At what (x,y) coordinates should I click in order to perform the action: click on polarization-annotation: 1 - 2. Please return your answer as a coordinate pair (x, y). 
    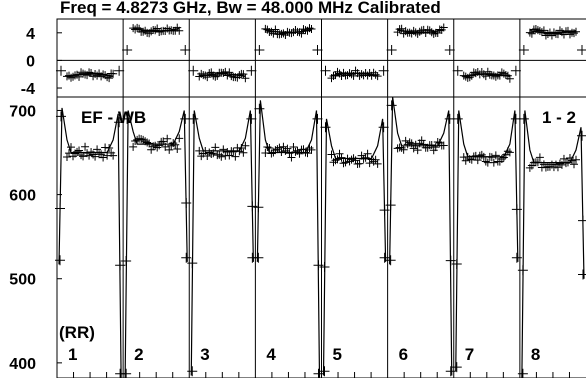
    Looking at the image, I should click on (559, 117).